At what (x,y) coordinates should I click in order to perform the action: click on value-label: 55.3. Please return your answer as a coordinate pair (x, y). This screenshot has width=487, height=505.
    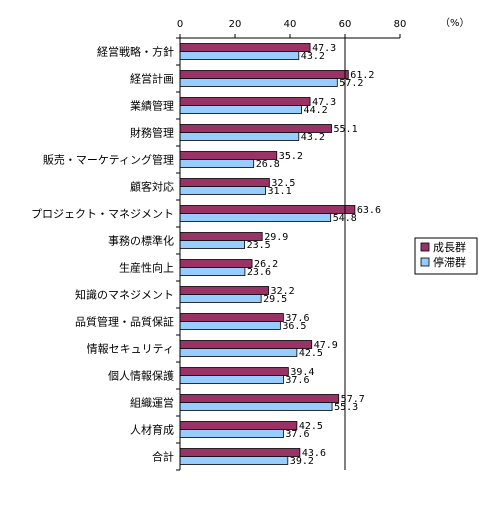
    Looking at the image, I should click on (346, 407).